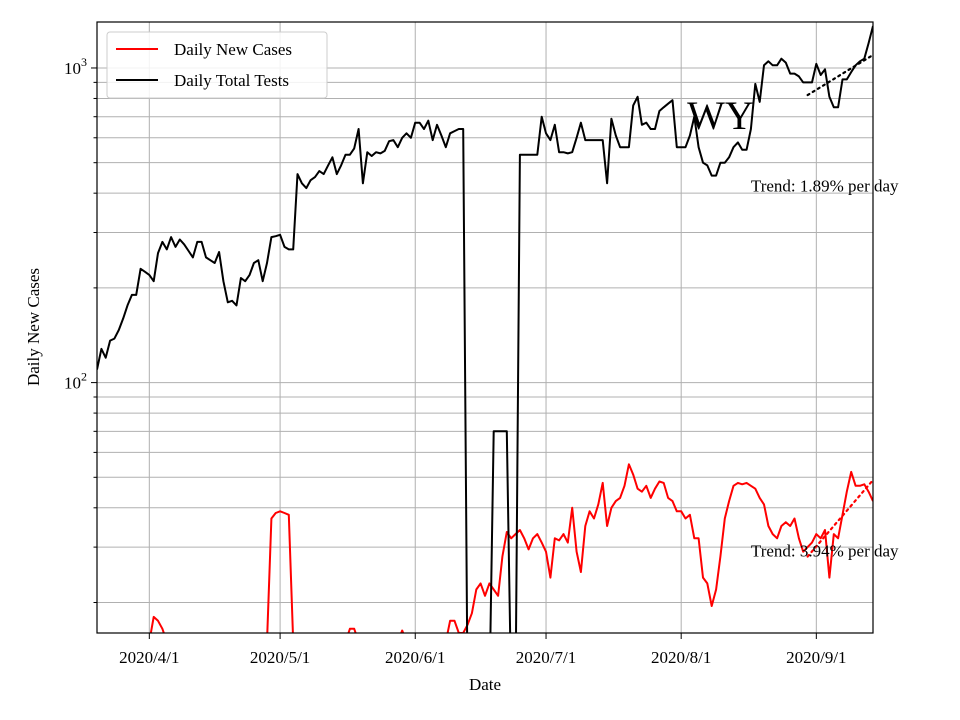 This screenshot has height=720, width=960. Describe the element at coordinates (825, 186) in the screenshot. I see `trend-annotation-tests: Trend: 1.89% per day` at that location.